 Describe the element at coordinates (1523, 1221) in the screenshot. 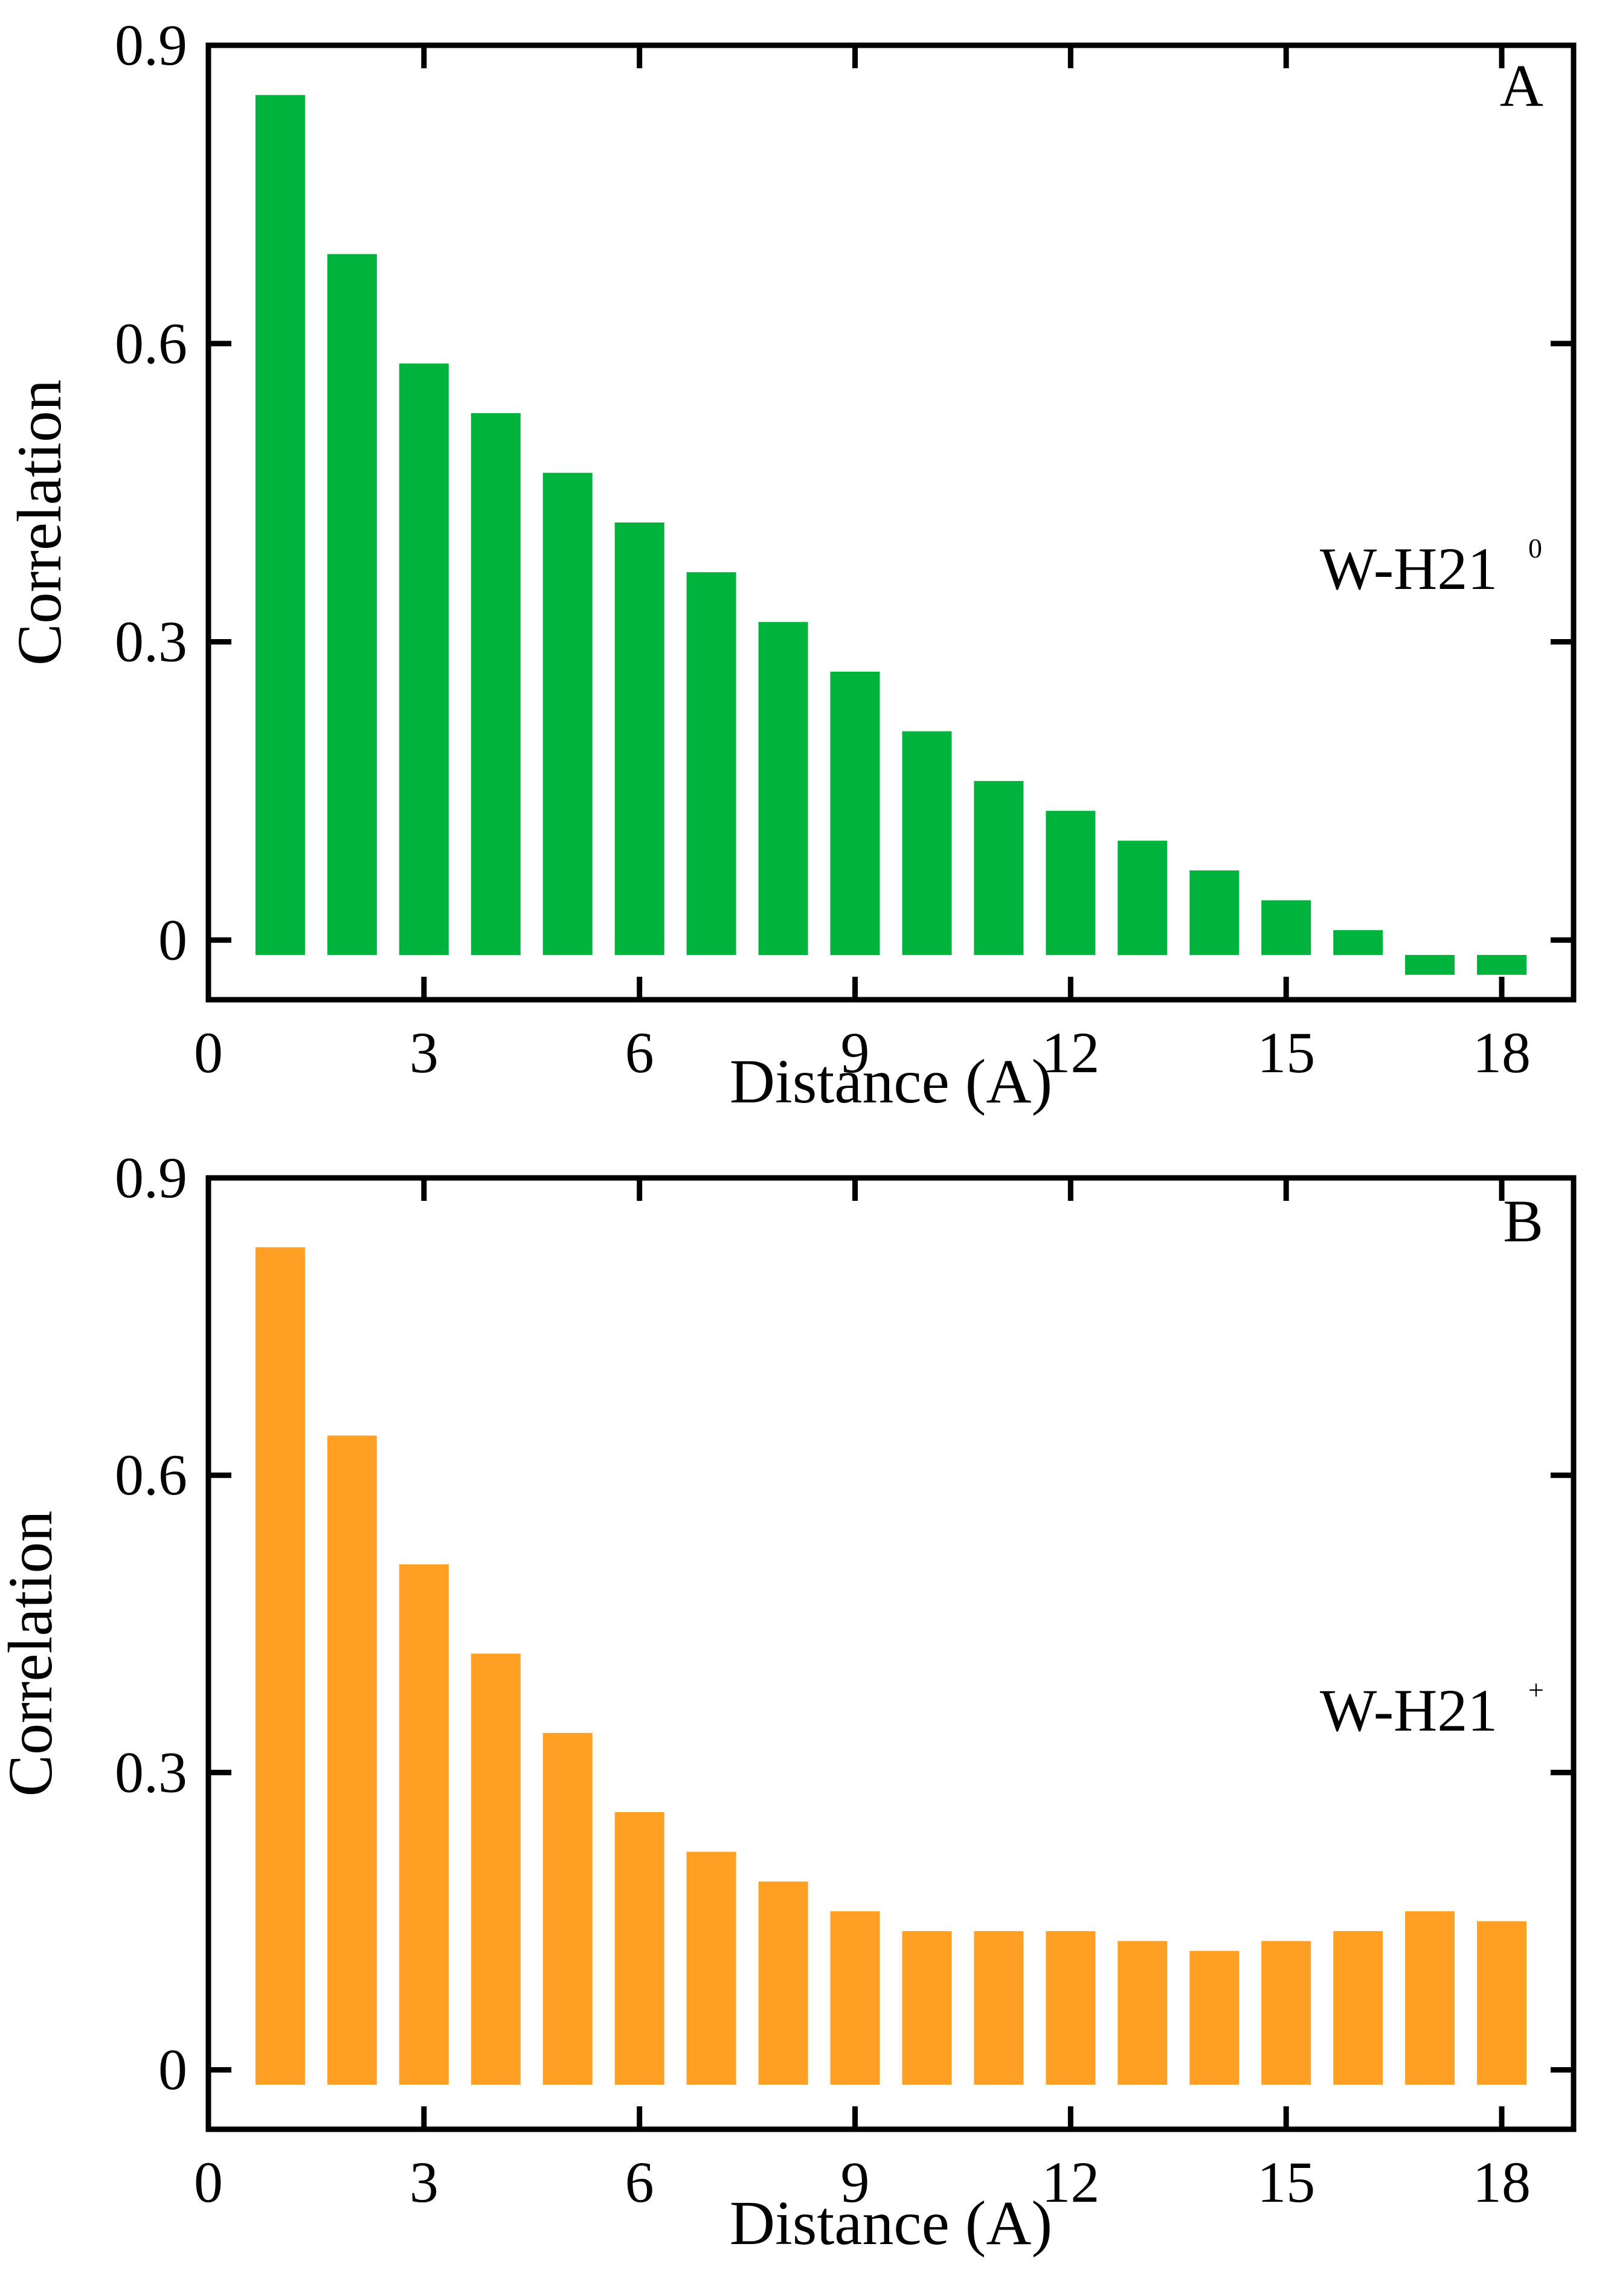

I see `panel-label: B` at that location.